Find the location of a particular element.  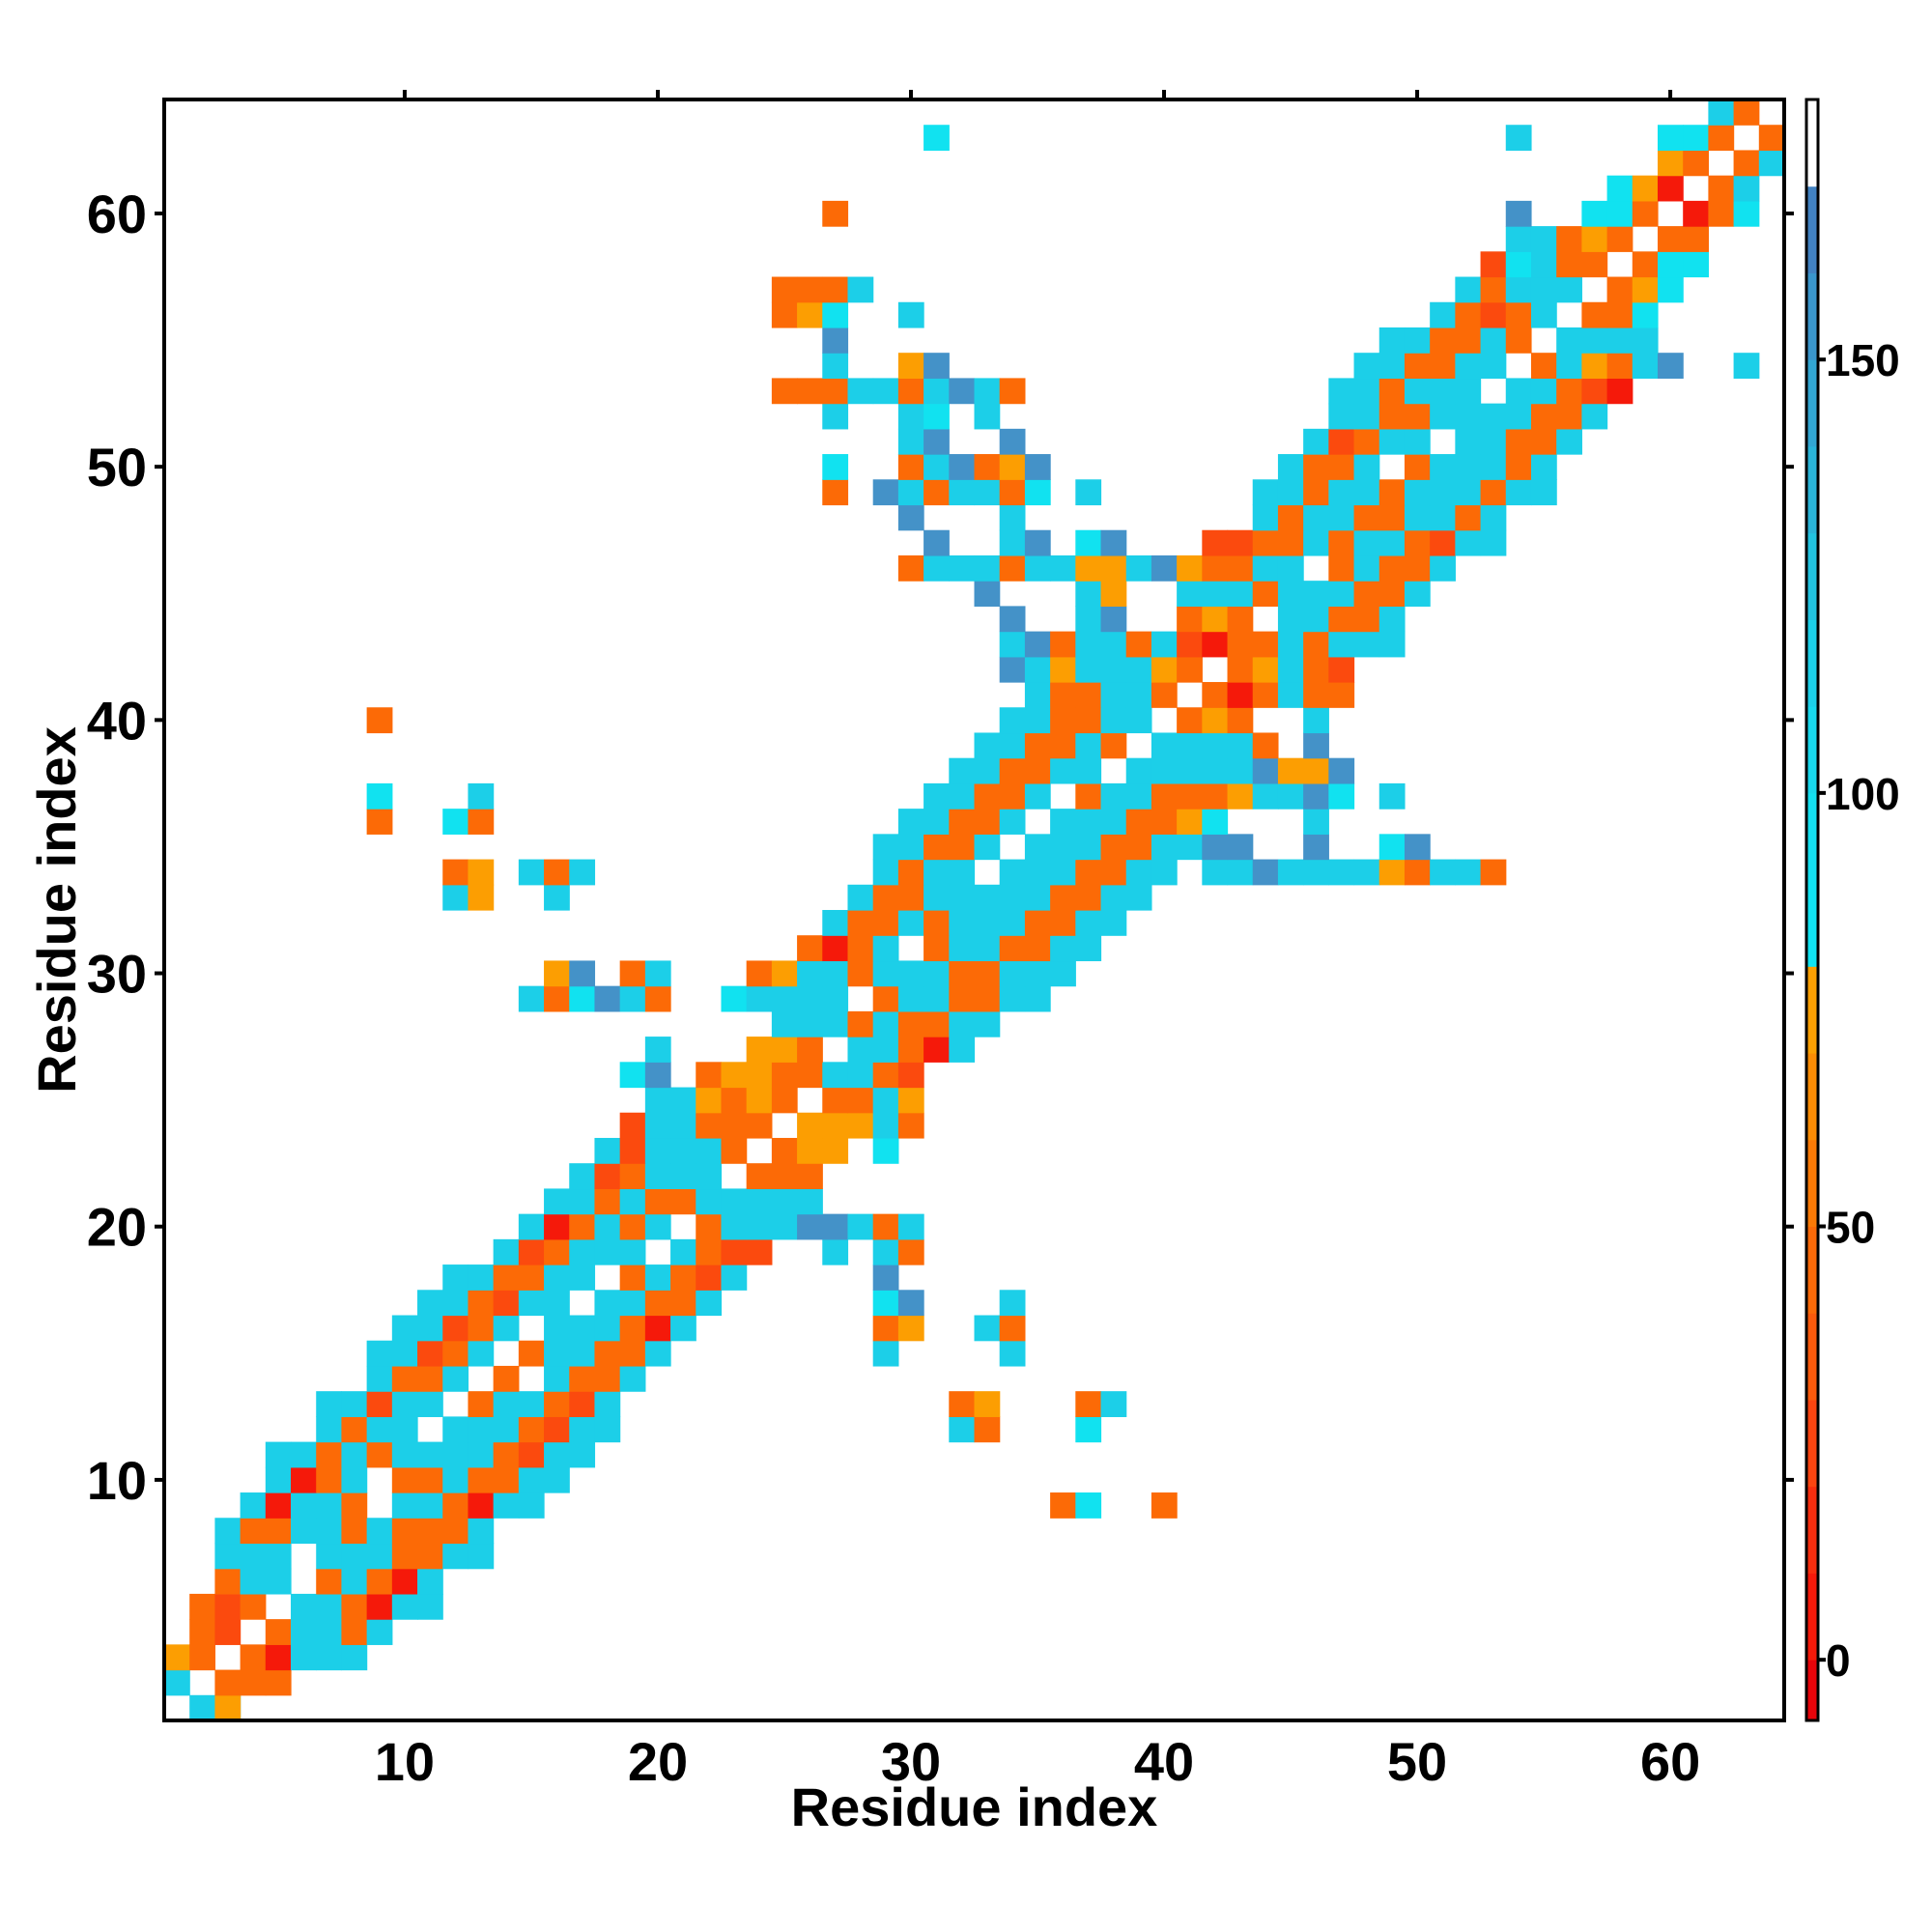

colorbar-tick-label: 100 is located at coordinates (1863, 794).